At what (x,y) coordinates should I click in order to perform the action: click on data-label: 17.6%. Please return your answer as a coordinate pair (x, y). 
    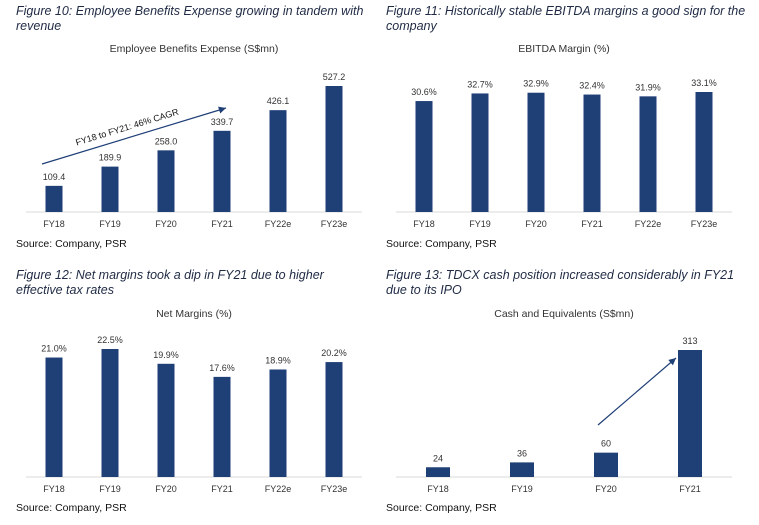
    Looking at the image, I should click on (222, 368).